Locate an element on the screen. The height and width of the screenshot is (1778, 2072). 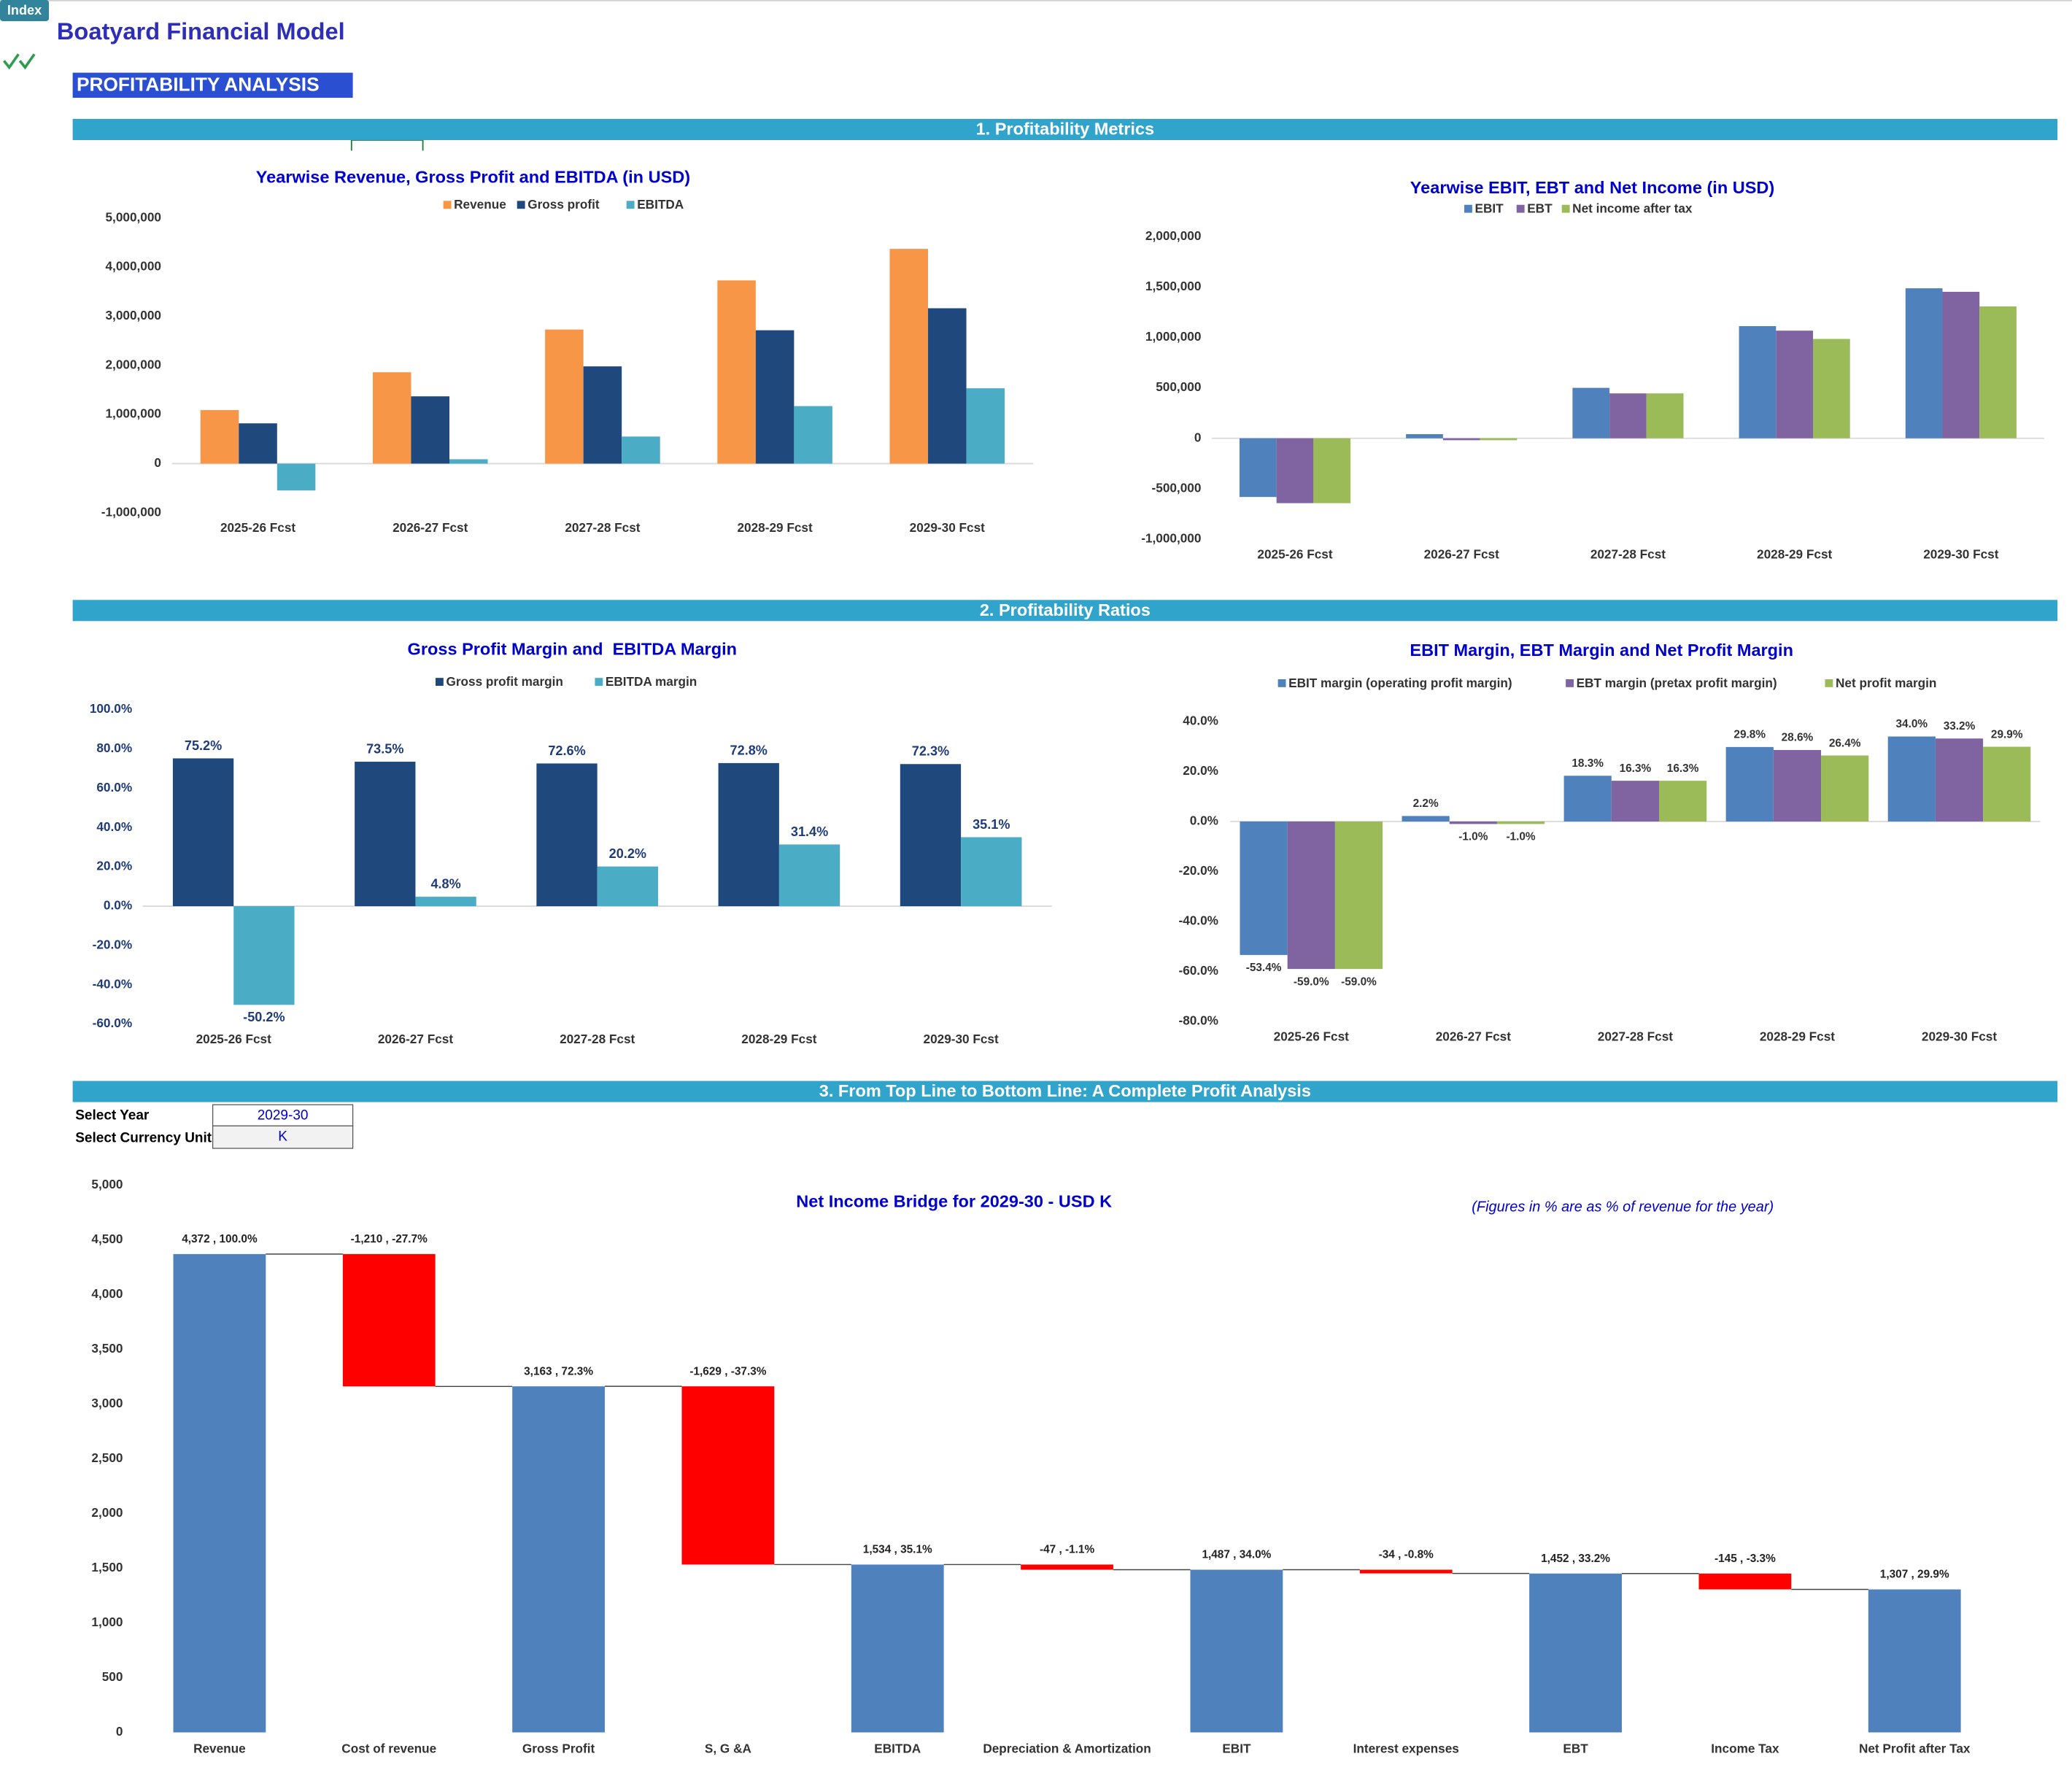
legend-label: EBT margin (pretax profit margin) is located at coordinates (1677, 683).